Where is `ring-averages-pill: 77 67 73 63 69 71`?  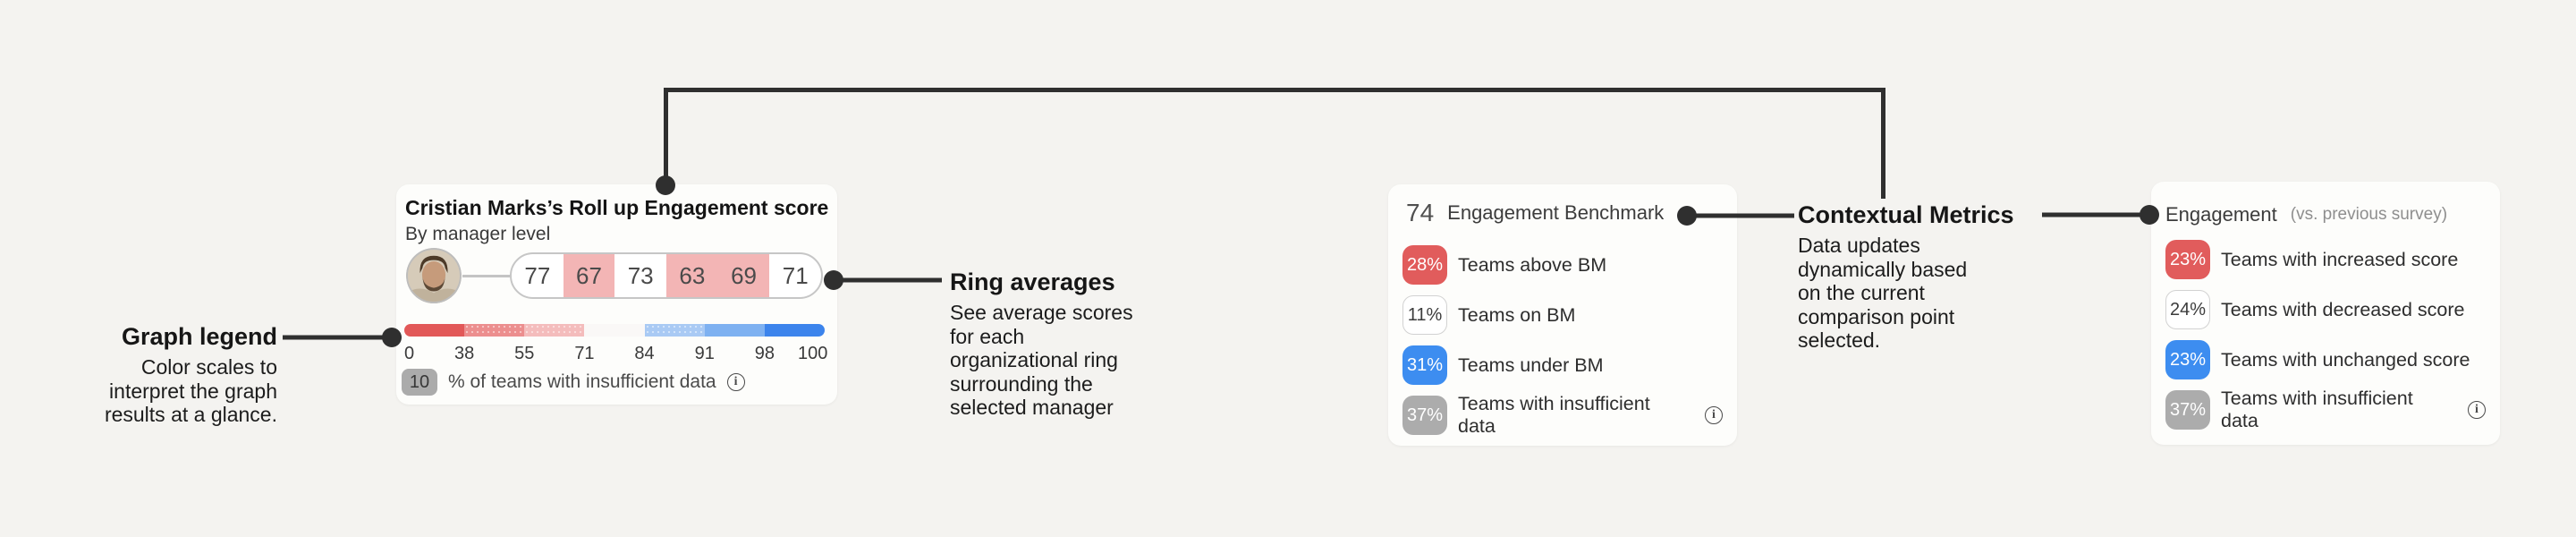 ring-averages-pill: 77 67 73 63 69 71 is located at coordinates (666, 275).